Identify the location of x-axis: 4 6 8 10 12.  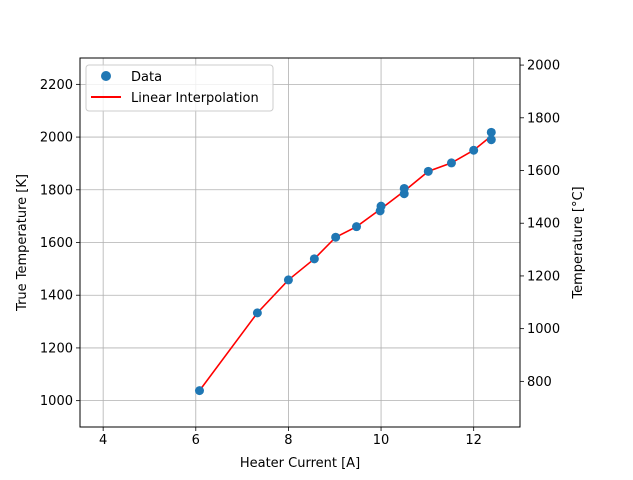
(290, 437).